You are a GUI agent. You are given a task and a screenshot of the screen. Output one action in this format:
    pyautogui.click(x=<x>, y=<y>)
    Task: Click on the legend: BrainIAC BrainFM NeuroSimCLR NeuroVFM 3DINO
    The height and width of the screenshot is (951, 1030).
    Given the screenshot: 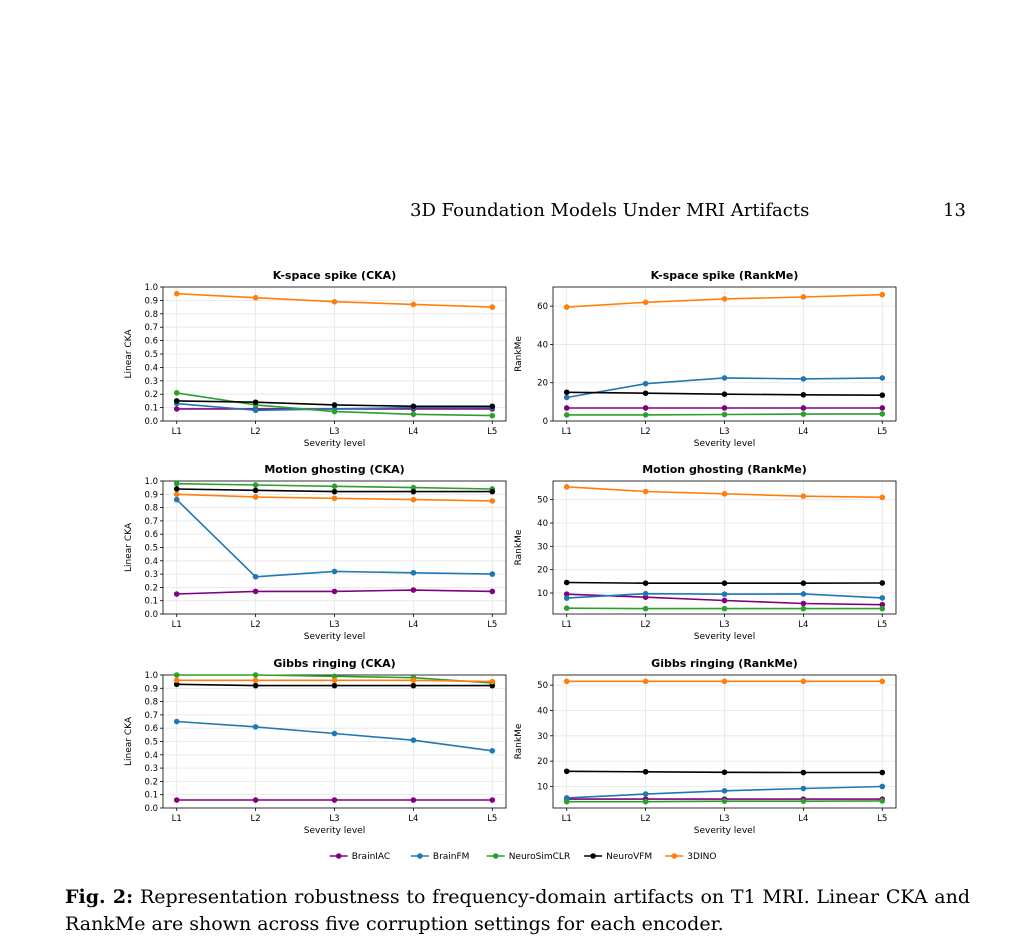 What is the action you would take?
    pyautogui.click(x=522, y=857)
    